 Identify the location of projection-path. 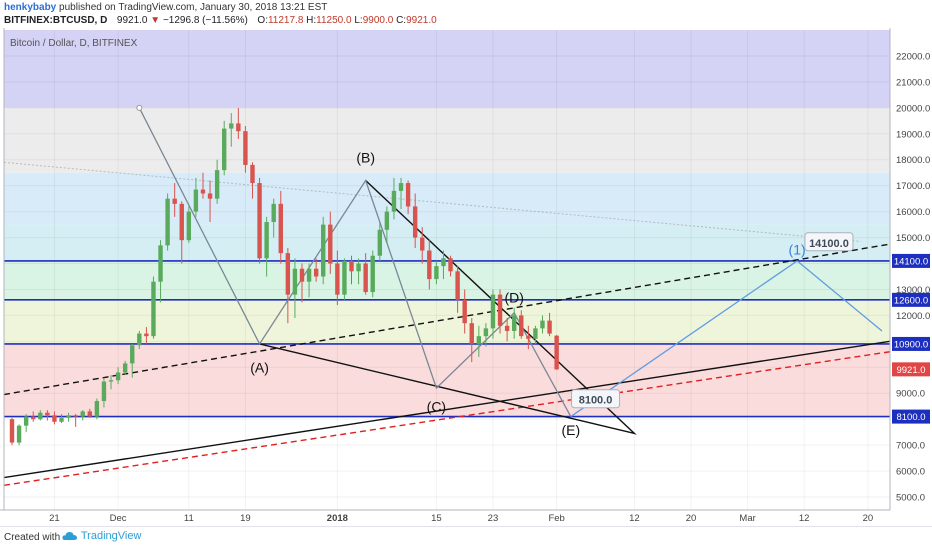
(726, 339).